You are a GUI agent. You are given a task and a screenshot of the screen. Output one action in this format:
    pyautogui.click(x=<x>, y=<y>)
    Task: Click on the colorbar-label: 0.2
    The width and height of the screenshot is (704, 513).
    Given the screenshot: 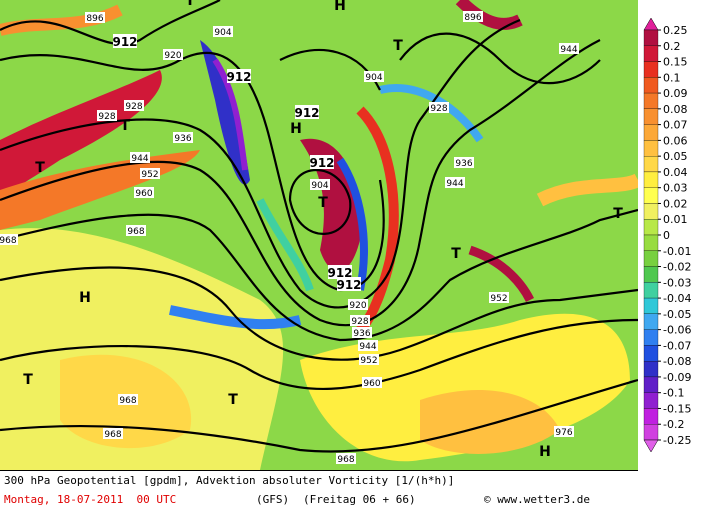 What is the action you would take?
    pyautogui.click(x=672, y=46)
    